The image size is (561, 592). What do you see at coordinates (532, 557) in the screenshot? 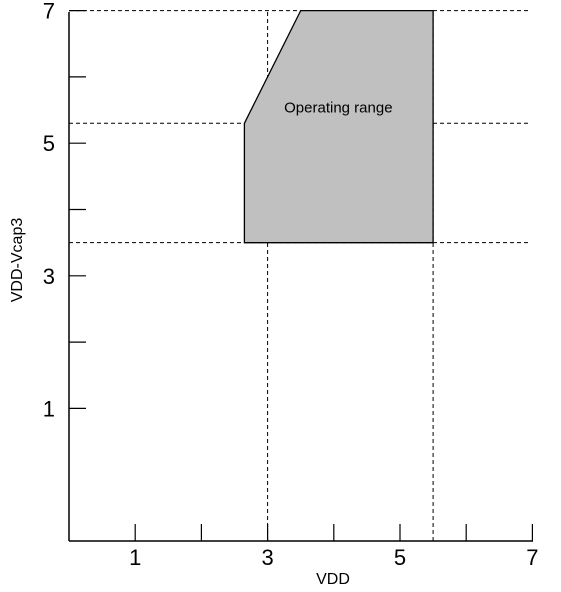
I see `x-tick-label-7: 7` at bounding box center [532, 557].